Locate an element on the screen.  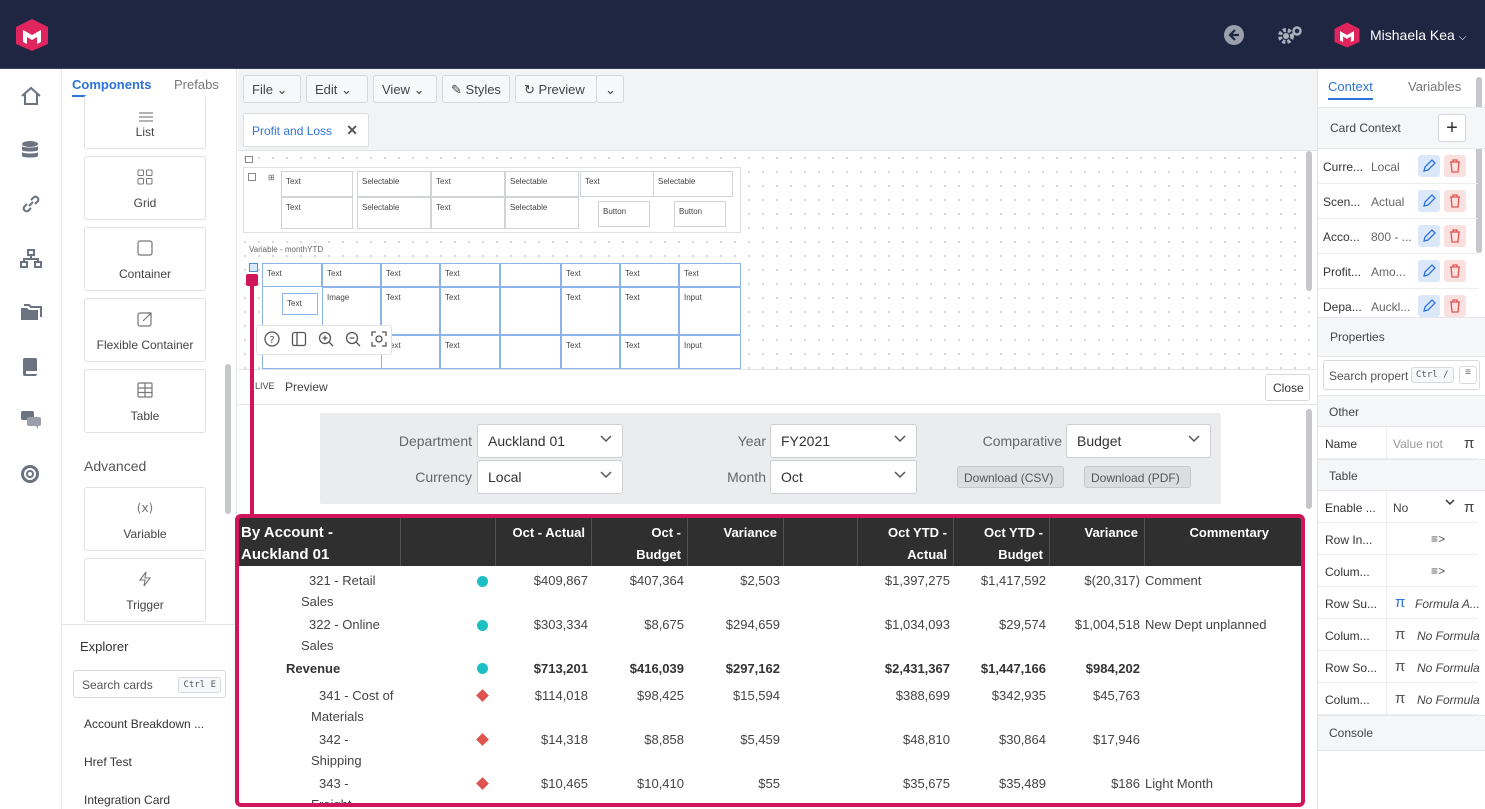
component-container: Container is located at coordinates (145, 259).